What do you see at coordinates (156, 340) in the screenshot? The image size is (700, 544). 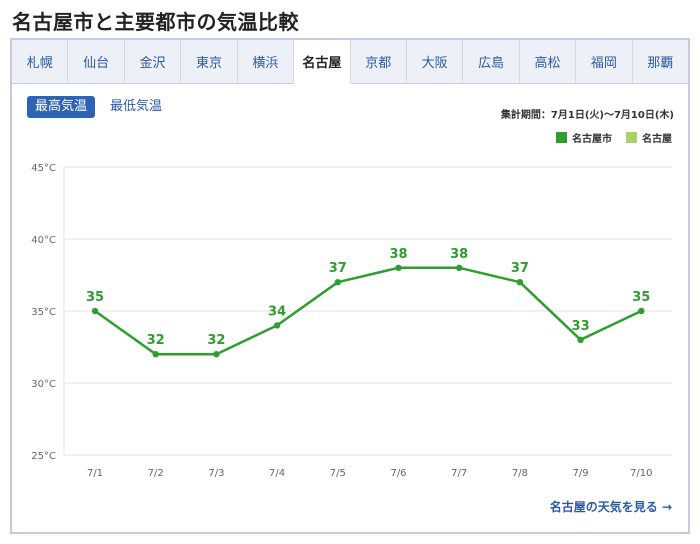 I see `data-label-2: 32` at bounding box center [156, 340].